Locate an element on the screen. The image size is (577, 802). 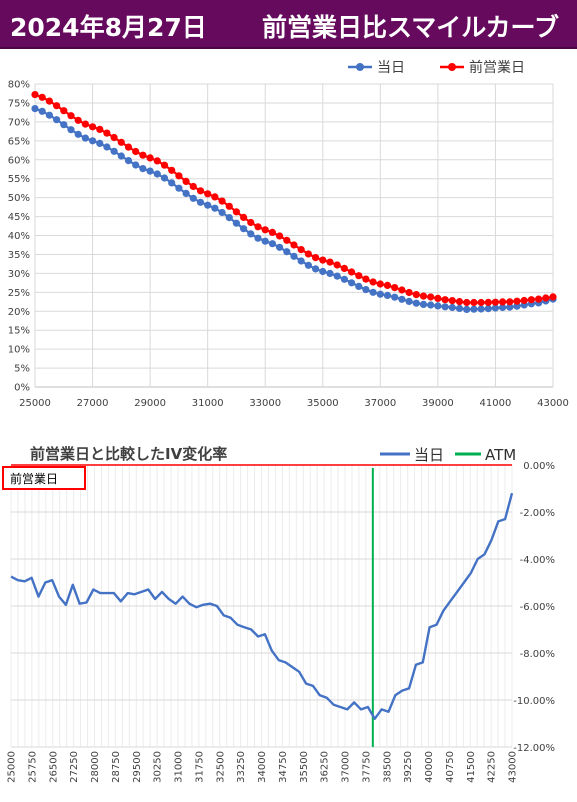
x-tick-label: 26500 is located at coordinates (53, 767).